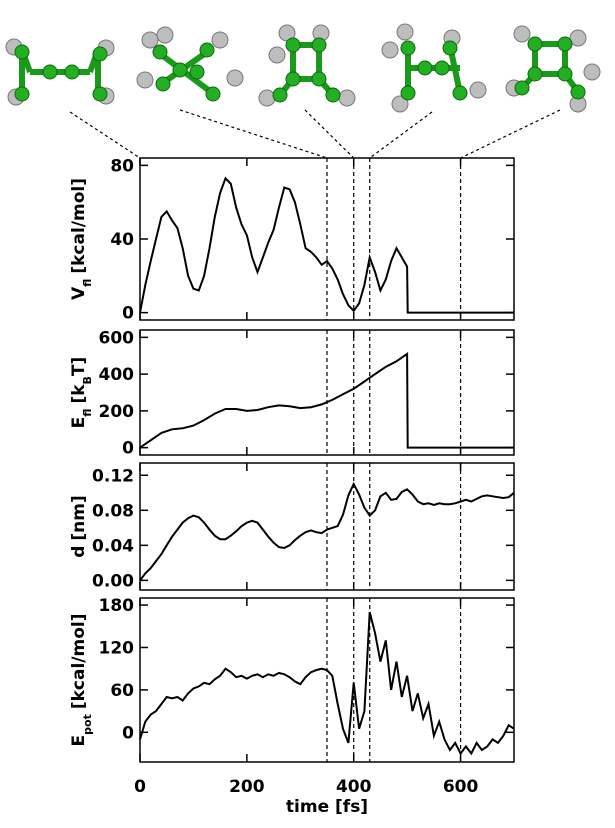  Describe the element at coordinates (79, 293) in the screenshot. I see `y-axis-label-part: V` at that location.